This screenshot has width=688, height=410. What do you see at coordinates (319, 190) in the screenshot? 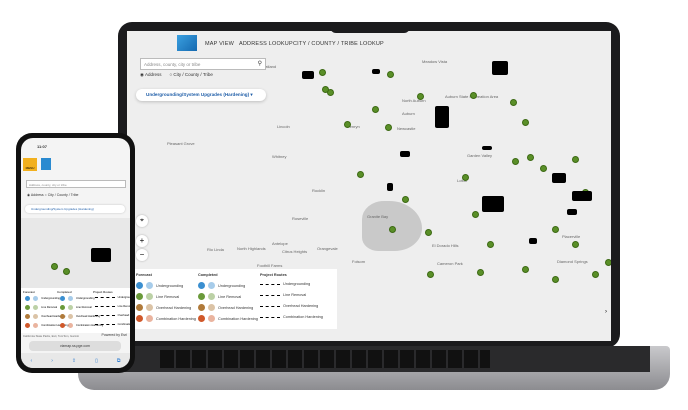
I see `map-place-label: Rocklin` at bounding box center [319, 190].